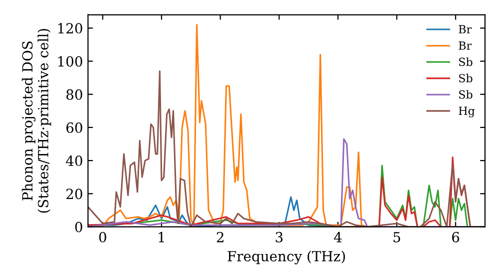 This screenshot has width=500, height=280. What do you see at coordinates (220, 237) in the screenshot?
I see `x-tick-label: 2` at bounding box center [220, 237].